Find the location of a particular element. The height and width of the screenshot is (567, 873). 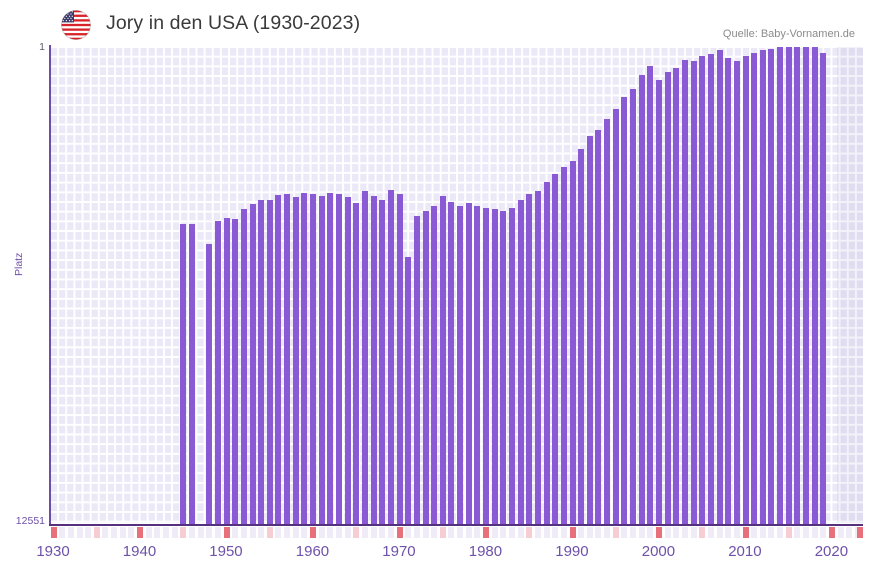

x-axis-label: 1960 is located at coordinates (312, 551).